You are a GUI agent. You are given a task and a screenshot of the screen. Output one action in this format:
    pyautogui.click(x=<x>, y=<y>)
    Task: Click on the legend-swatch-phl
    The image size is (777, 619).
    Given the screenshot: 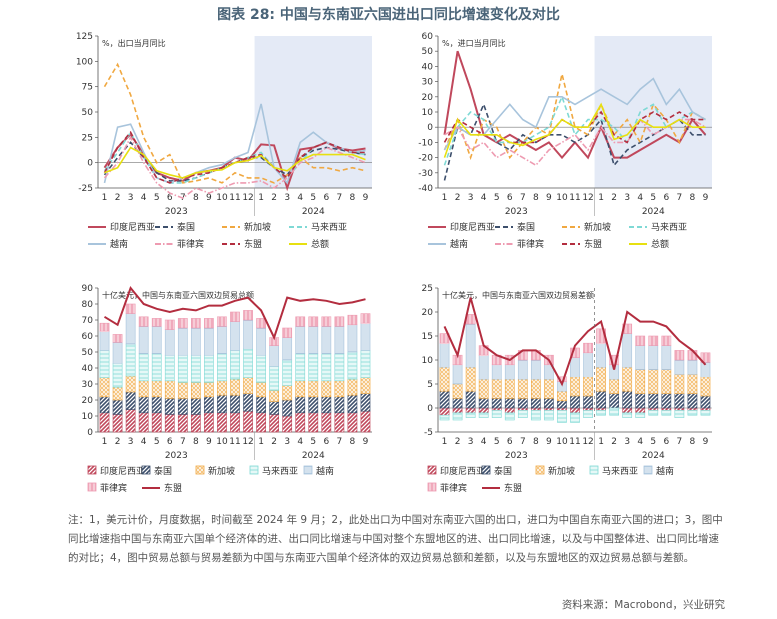 What is the action you would take?
    pyautogui.click(x=92, y=487)
    